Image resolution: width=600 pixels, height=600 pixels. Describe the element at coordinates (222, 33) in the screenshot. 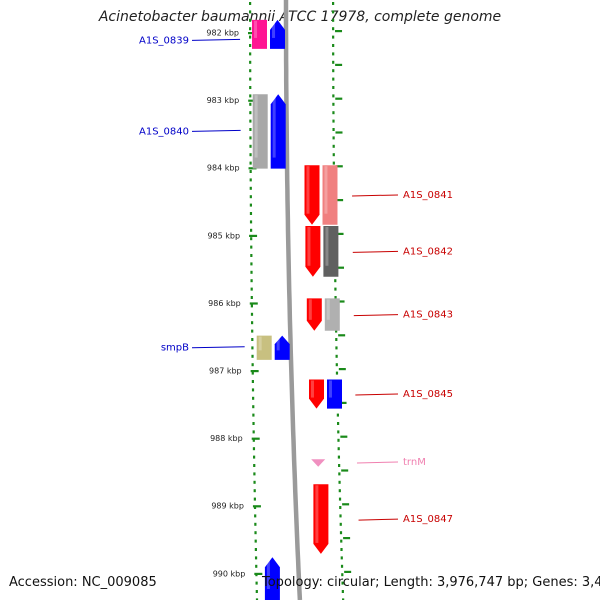

I see `scale-tick-label: 982 kbp` at that location.